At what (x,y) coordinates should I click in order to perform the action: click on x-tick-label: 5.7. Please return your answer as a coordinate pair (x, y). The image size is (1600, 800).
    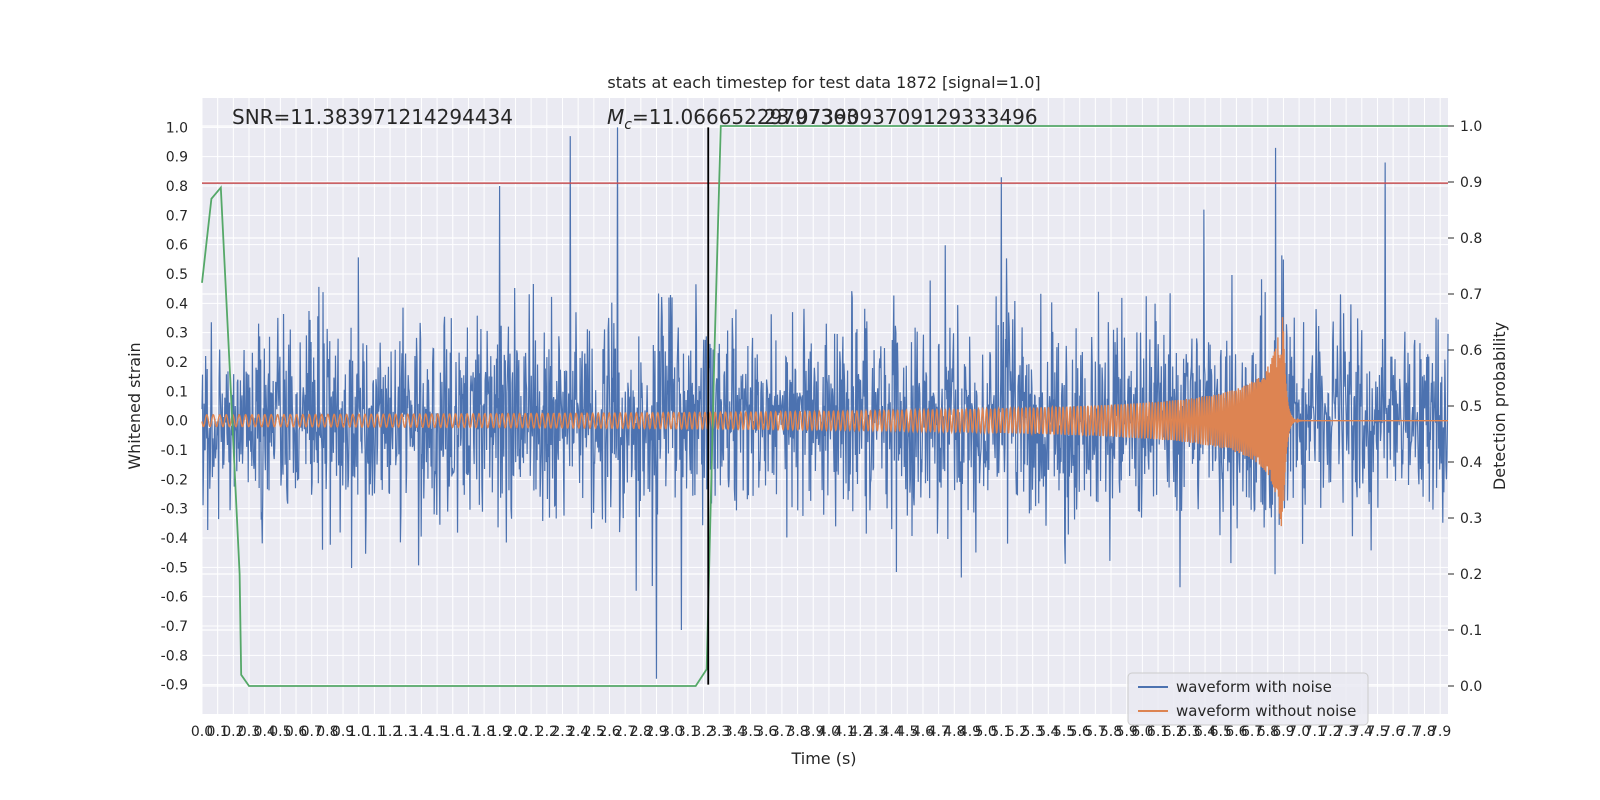
    Looking at the image, I should click on (1095, 732).